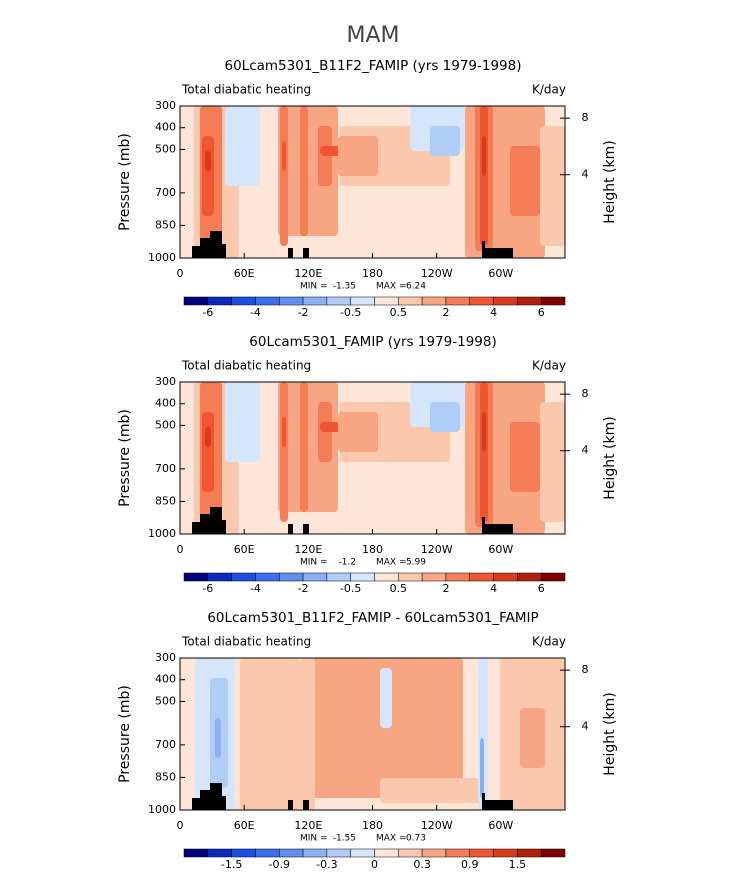 The width and height of the screenshot is (733, 888). What do you see at coordinates (207, 312) in the screenshot?
I see `colorbar-label: -6` at bounding box center [207, 312].